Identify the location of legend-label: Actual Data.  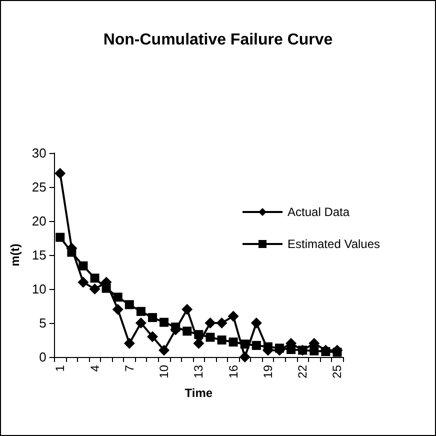
(319, 212).